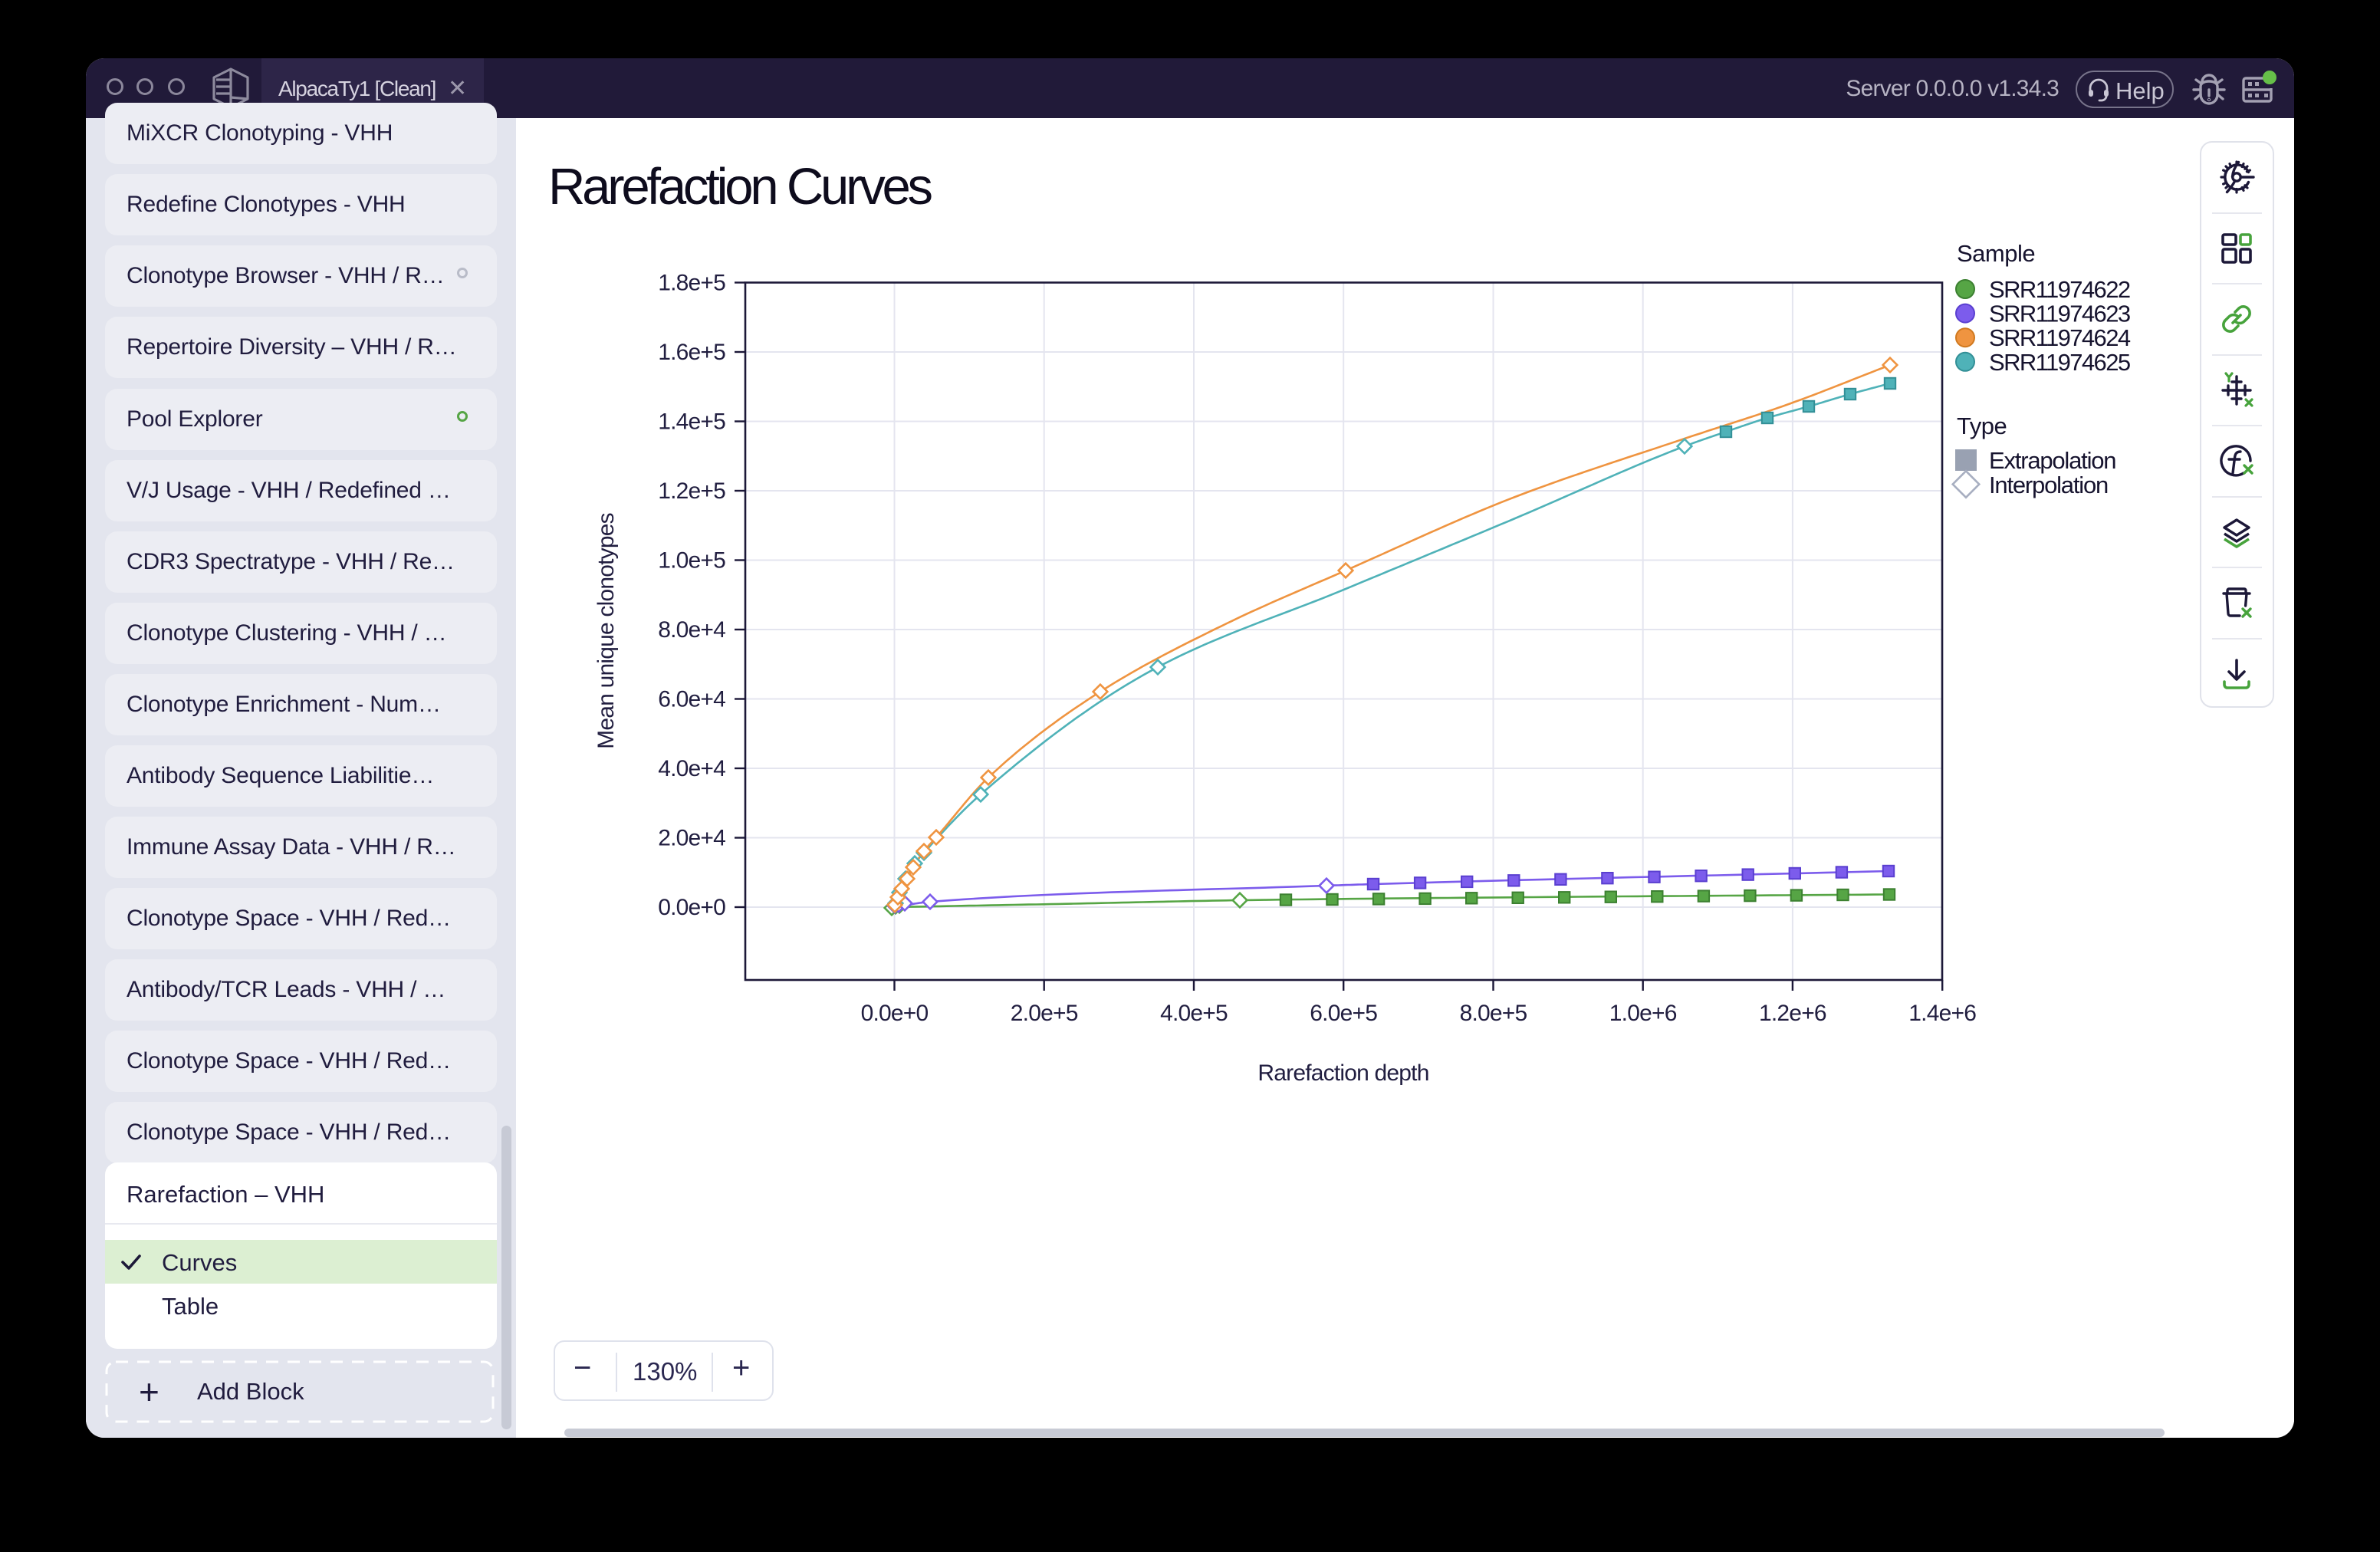 The height and width of the screenshot is (1552, 2380). I want to click on svg-text: 1.6e+5, so click(692, 352).